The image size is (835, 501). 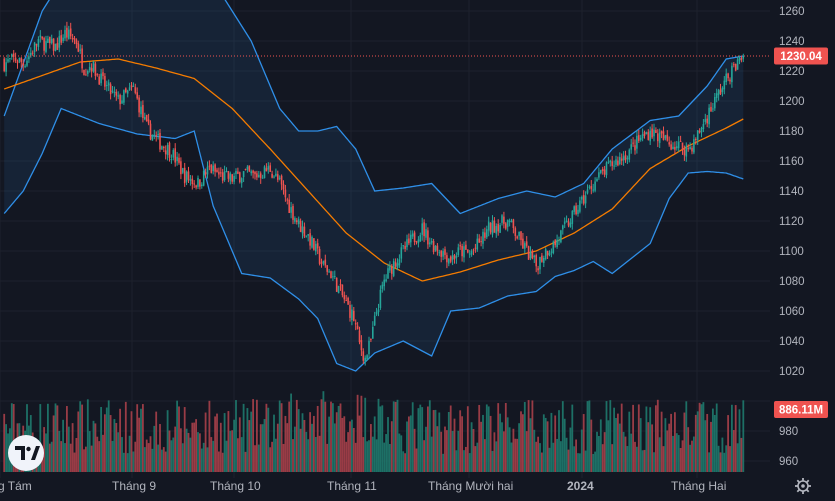 I want to click on settings-gear-icon, so click(x=803, y=486).